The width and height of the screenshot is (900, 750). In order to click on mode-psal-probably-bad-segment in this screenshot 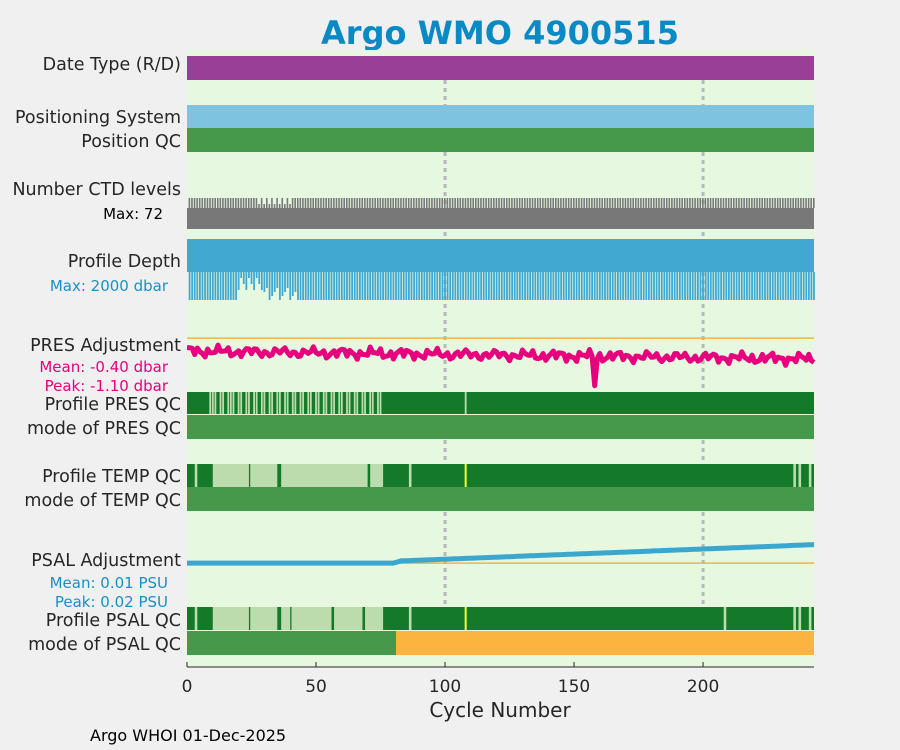, I will do `click(605, 643)`.